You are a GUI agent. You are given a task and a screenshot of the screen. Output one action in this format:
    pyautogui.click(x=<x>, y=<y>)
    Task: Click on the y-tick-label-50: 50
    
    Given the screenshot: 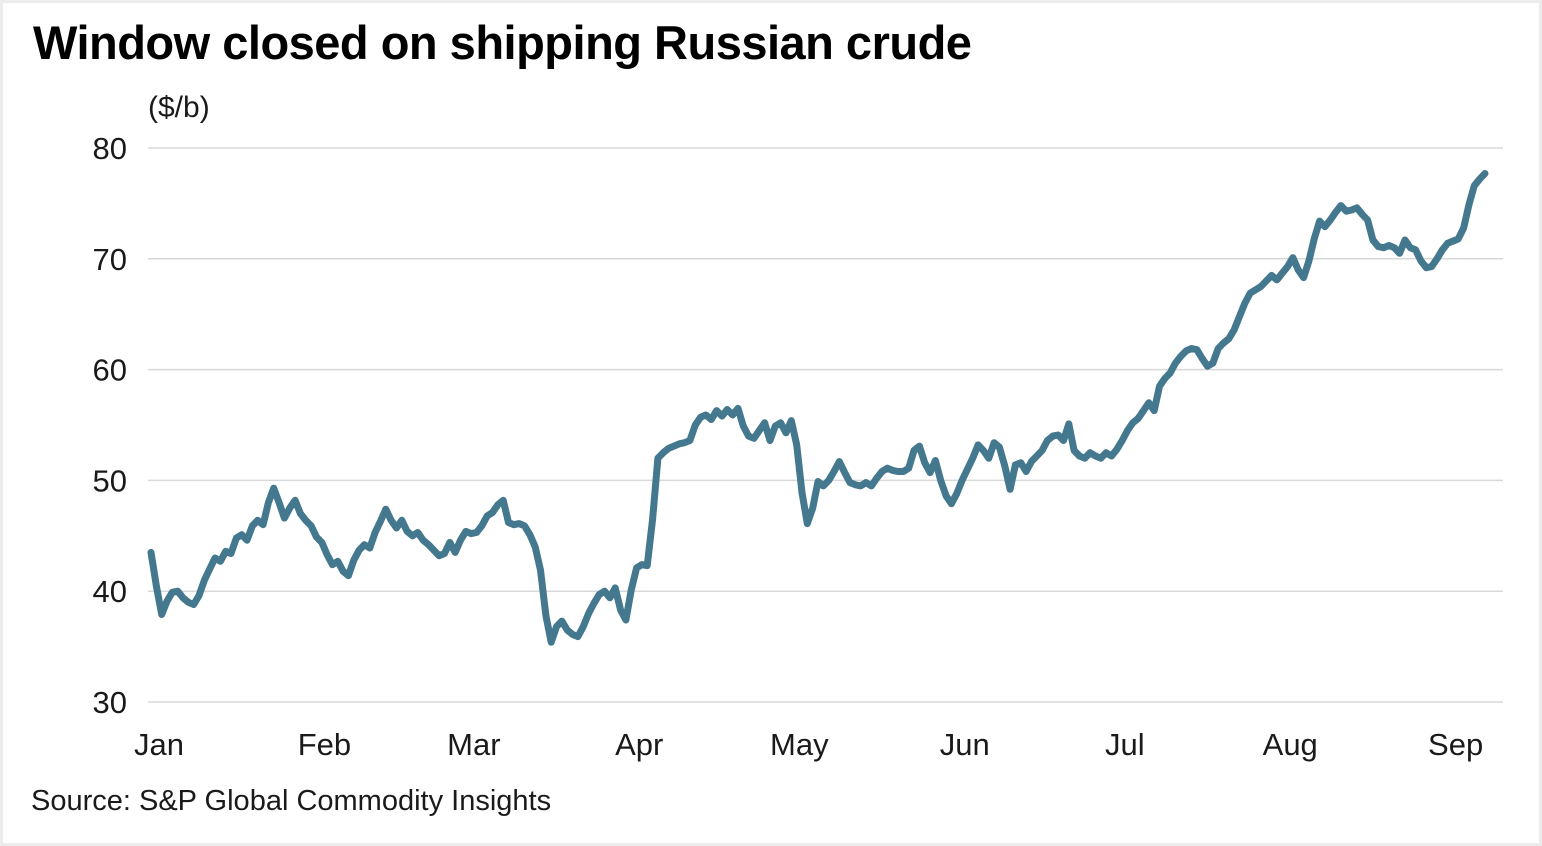 What is the action you would take?
    pyautogui.click(x=110, y=480)
    